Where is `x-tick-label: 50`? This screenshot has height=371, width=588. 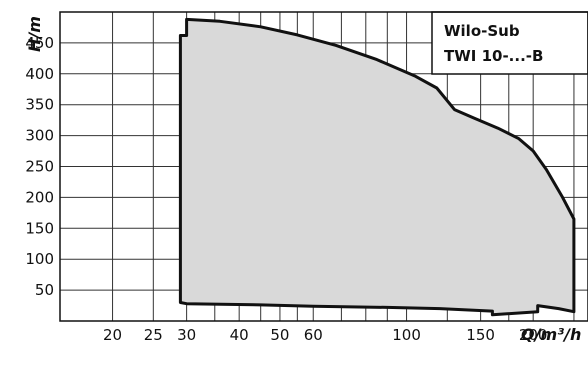
x-tick-label: 50 is located at coordinates (279, 335).